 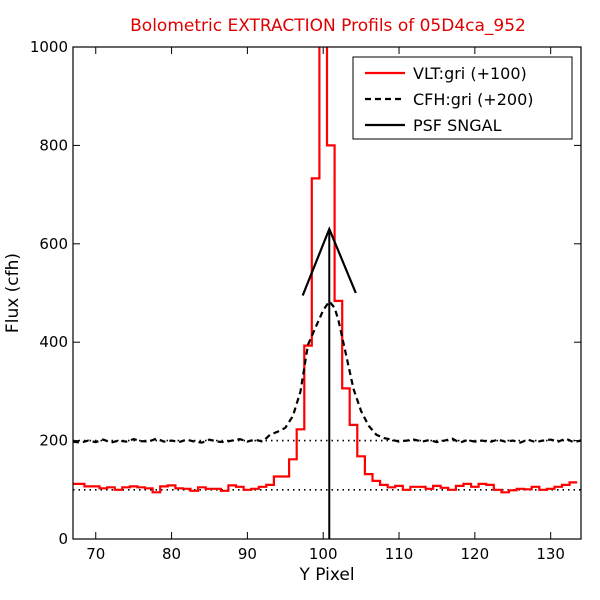 What do you see at coordinates (457, 125) in the screenshot?
I see `legend-label-2: PSF SNGAL` at bounding box center [457, 125].